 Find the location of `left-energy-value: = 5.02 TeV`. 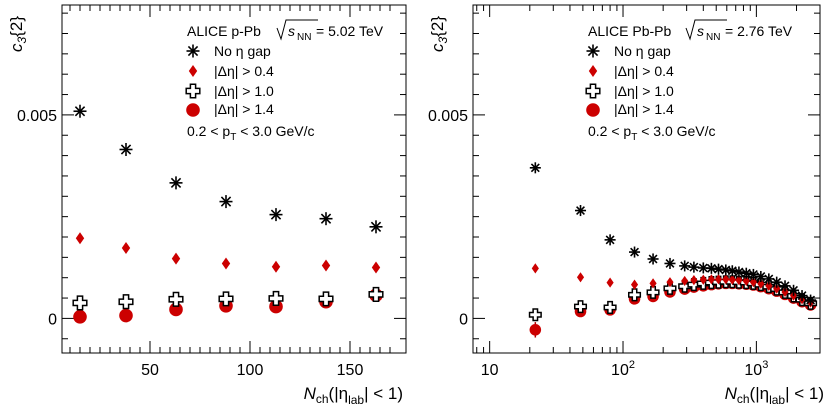

left-energy-value: = 5.02 TeV is located at coordinates (350, 31).